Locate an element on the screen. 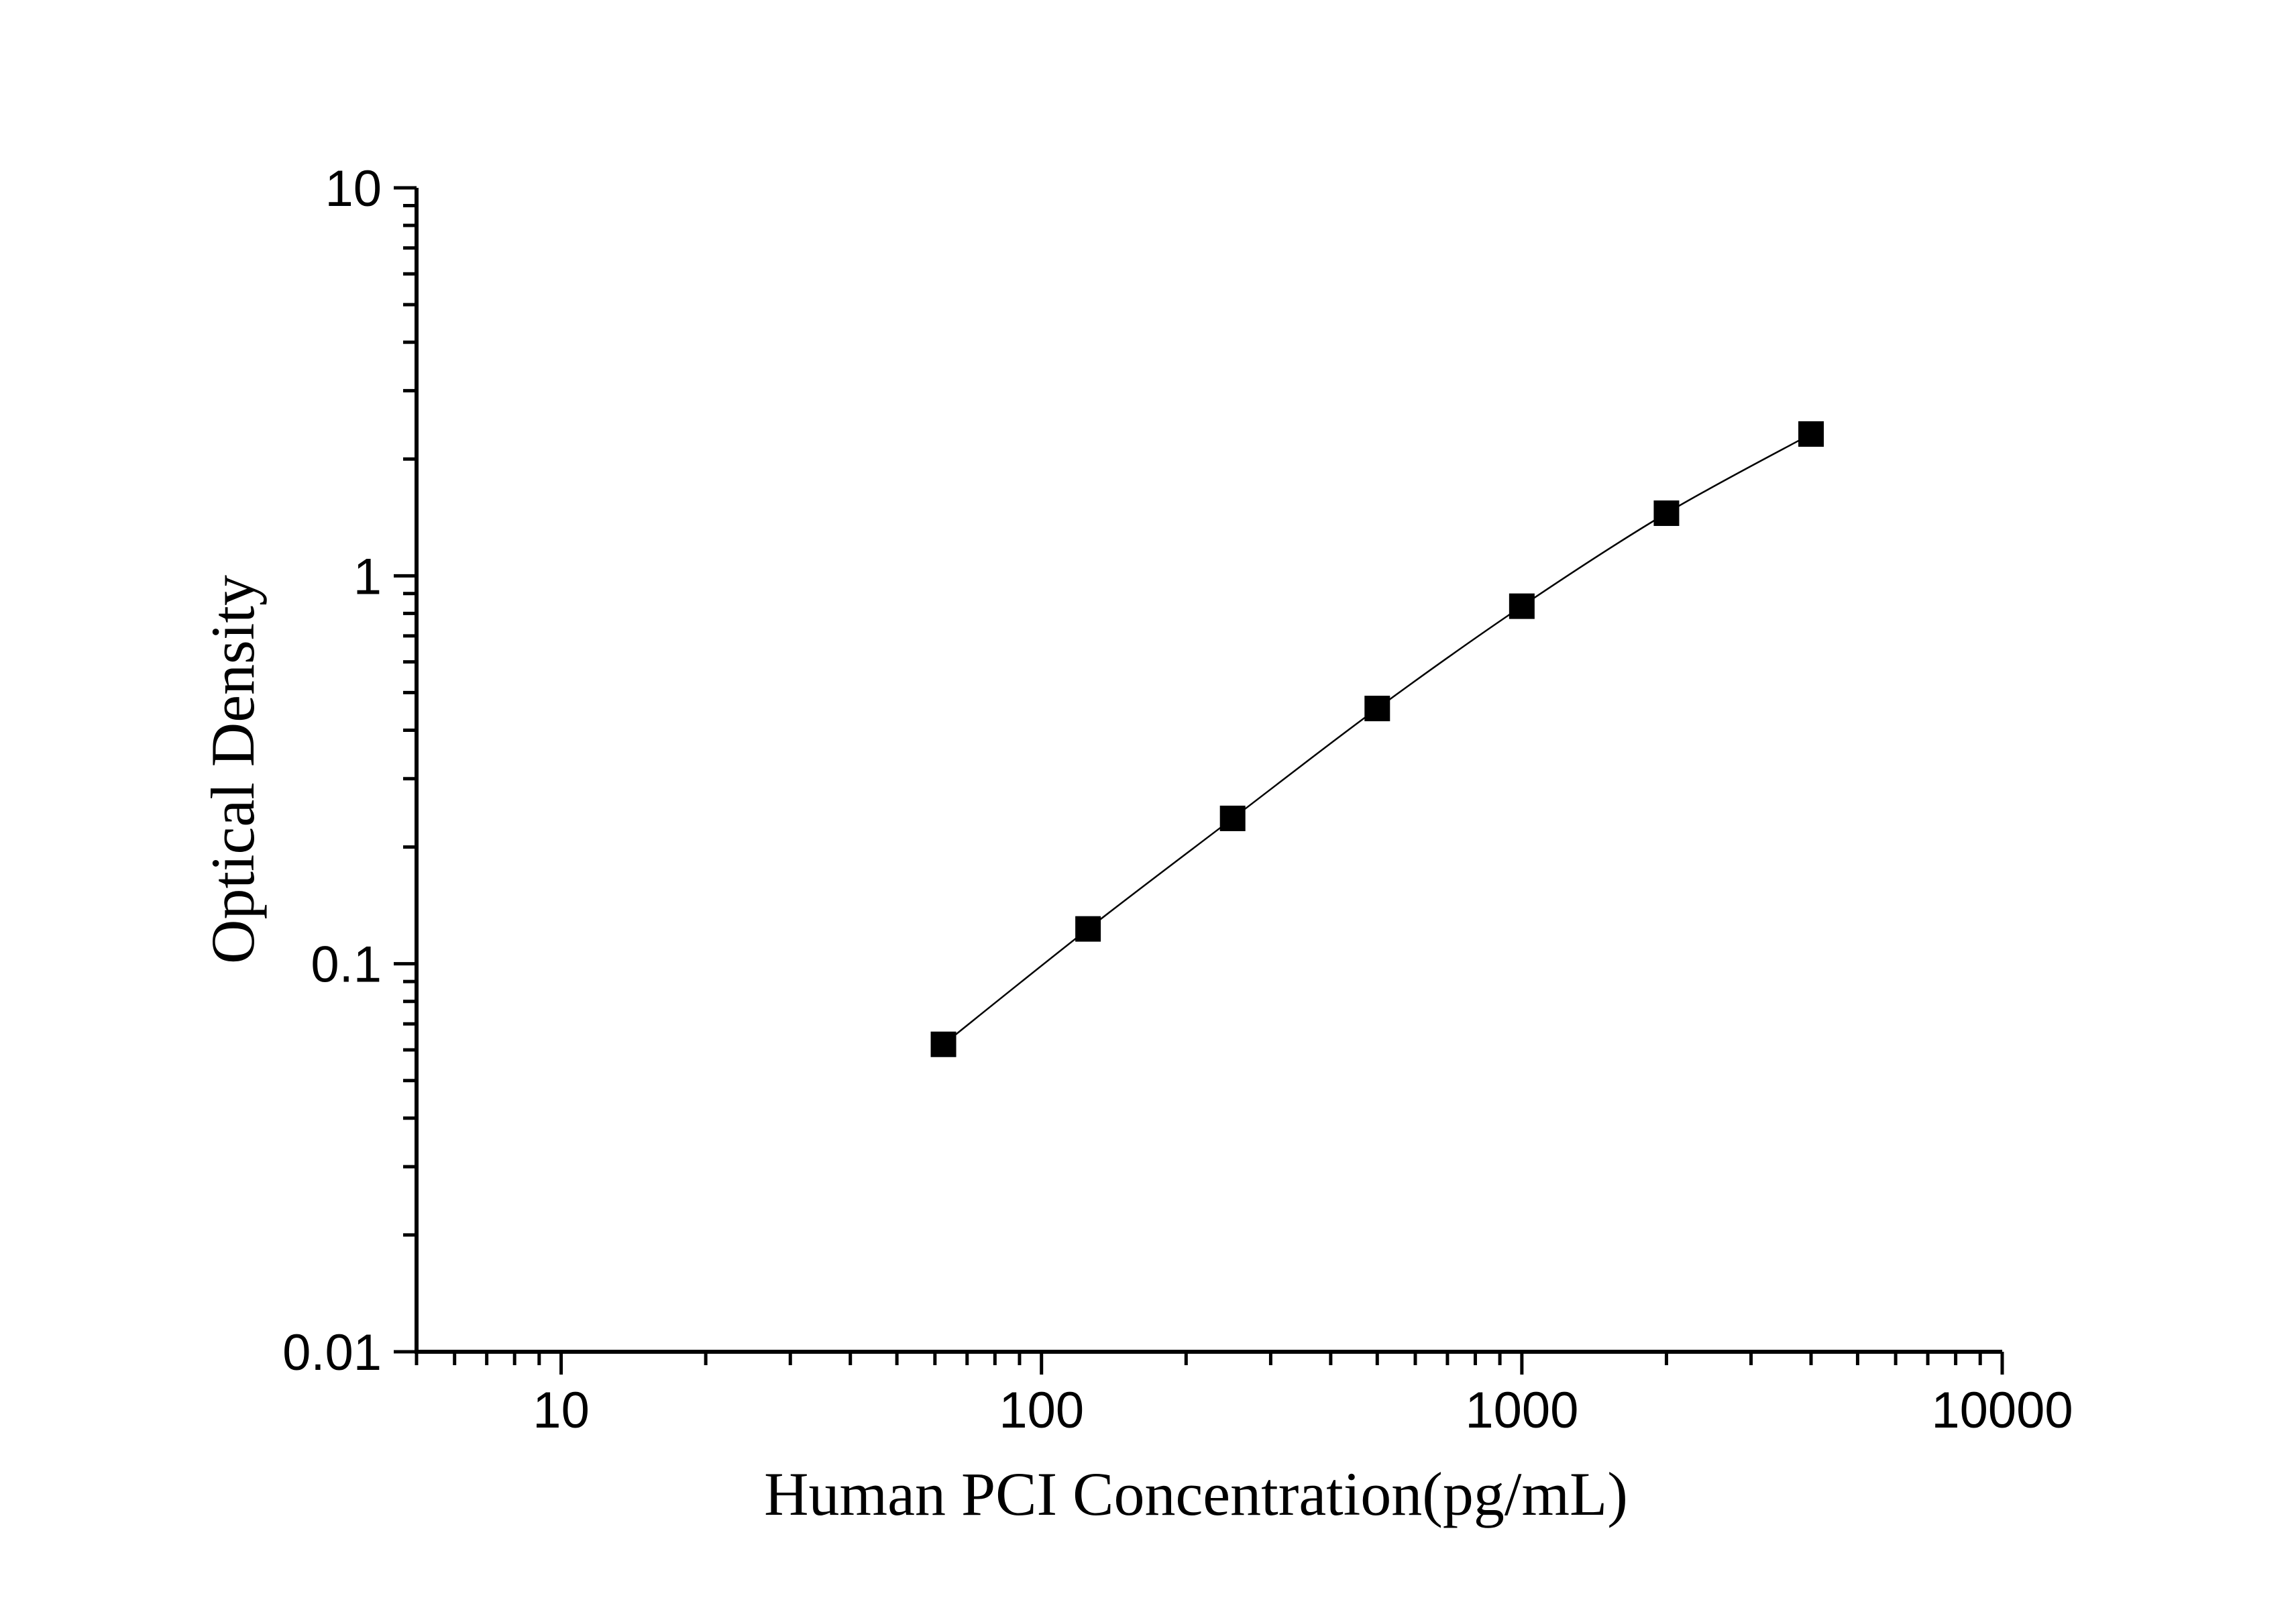 This screenshot has height=1604, width=2296. y-tick-label: 0.01 is located at coordinates (332, 1352).